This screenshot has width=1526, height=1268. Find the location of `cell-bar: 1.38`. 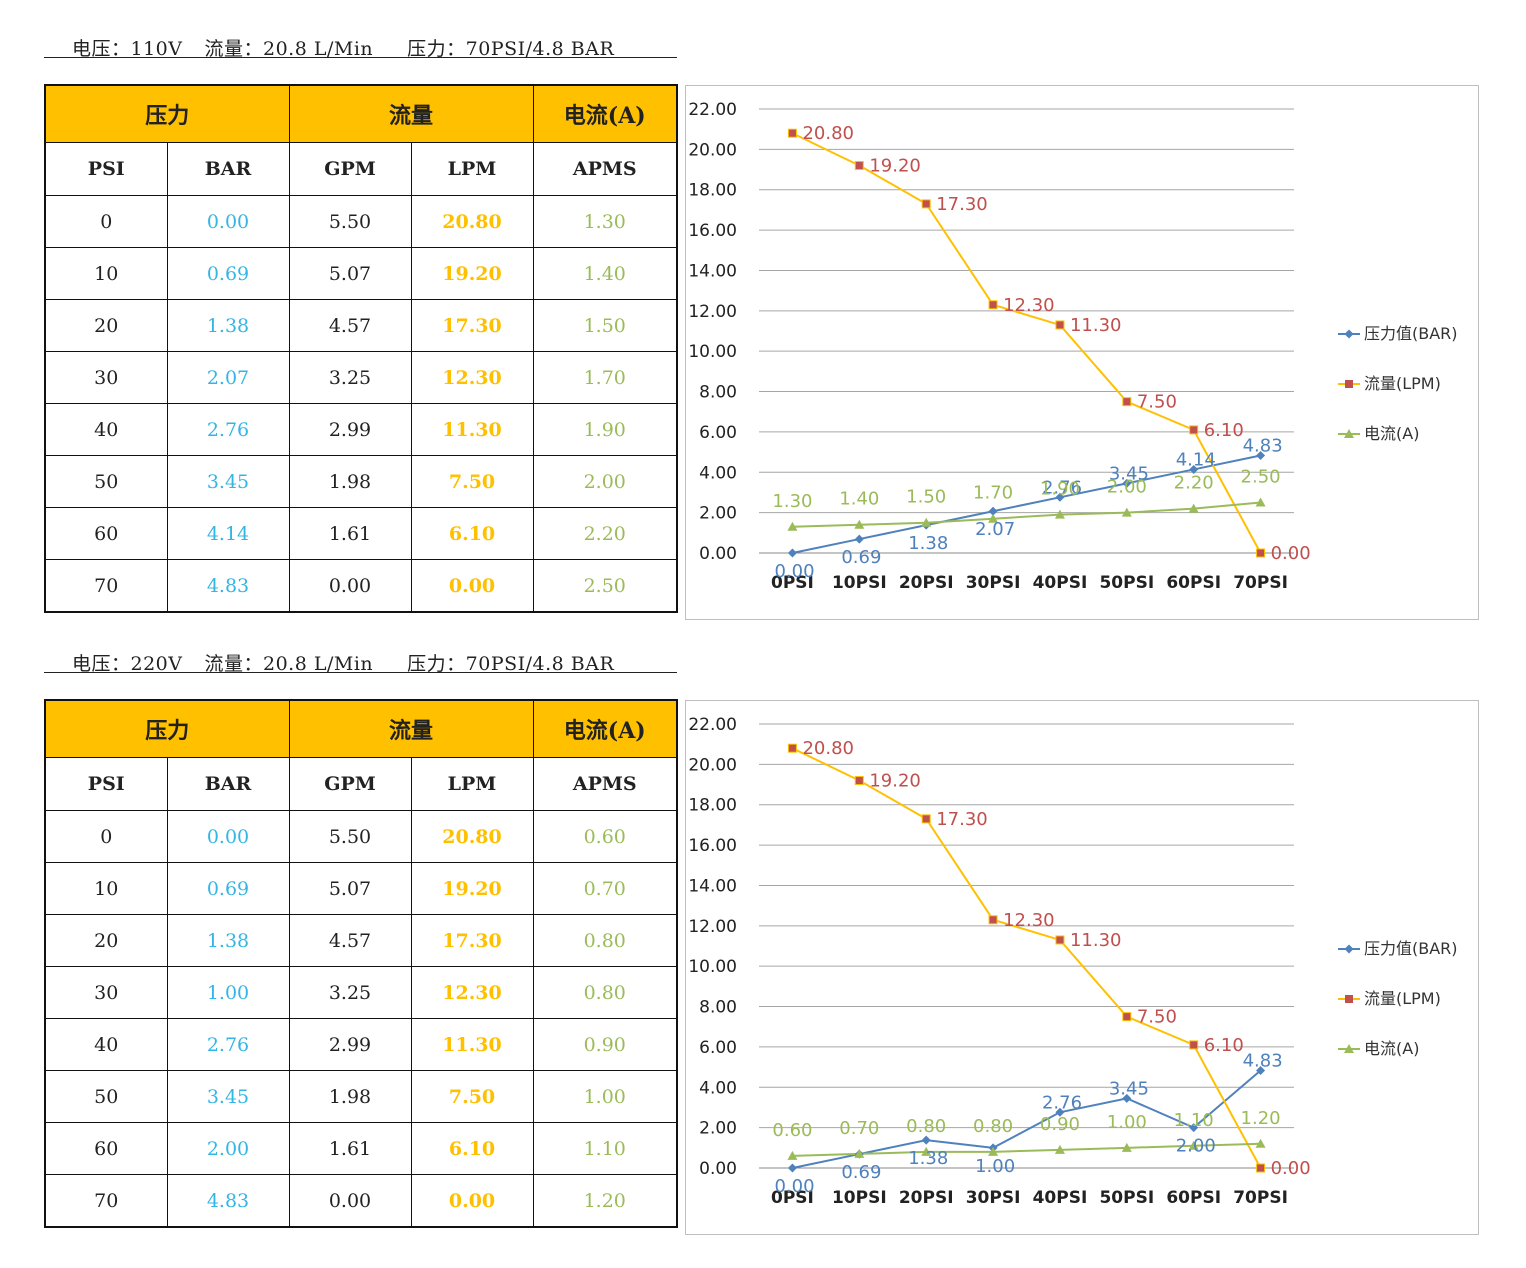

cell-bar: 1.38 is located at coordinates (228, 325).